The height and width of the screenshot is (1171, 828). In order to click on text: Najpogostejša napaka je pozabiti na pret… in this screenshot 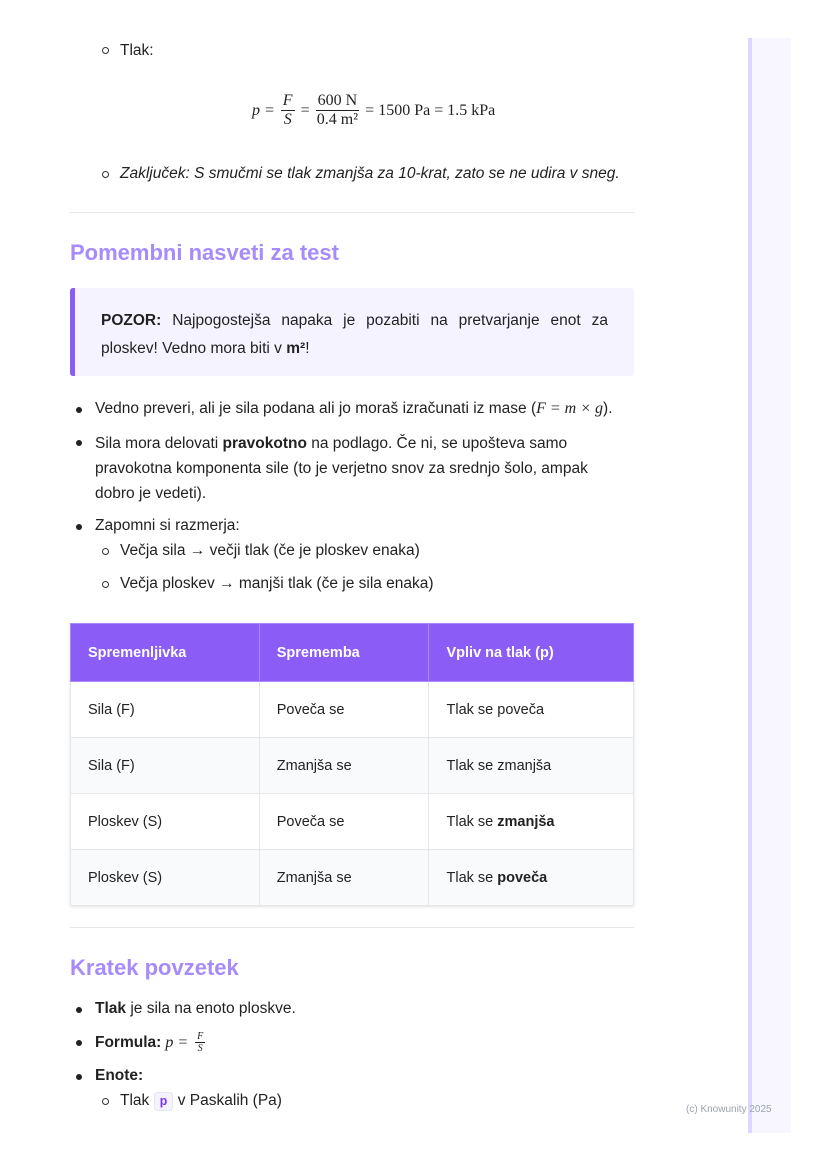, I will do `click(354, 334)`.